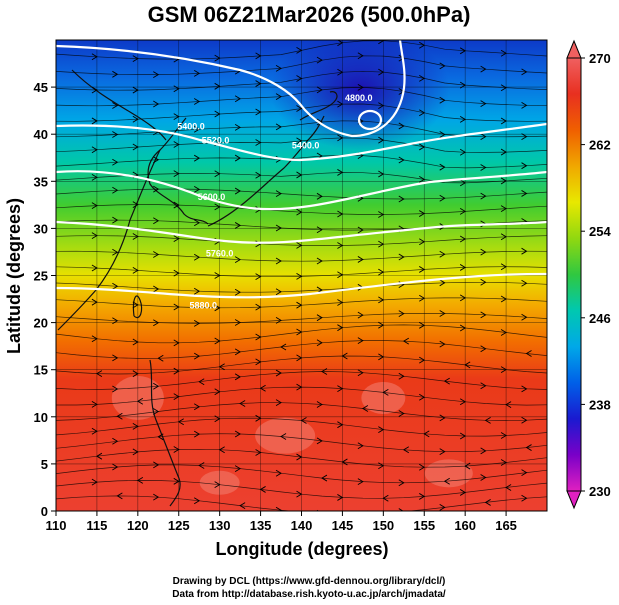 Image resolution: width=619 pixels, height=605 pixels. Describe the element at coordinates (574, 49) in the screenshot. I see `colorbar-max-arrow` at that location.